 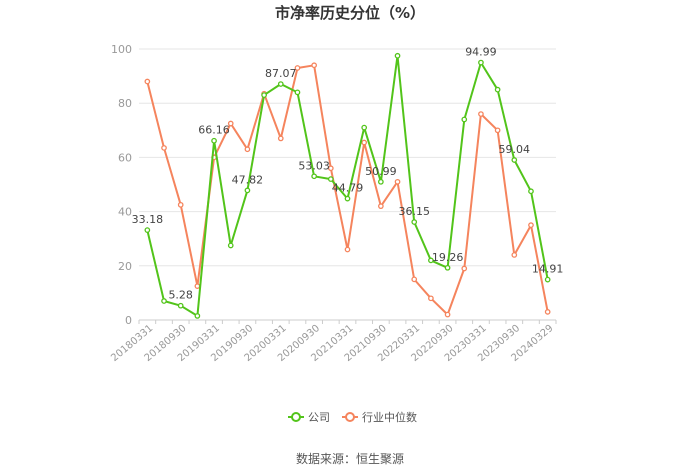 I want to click on source-note: 数据来源：恒生聚源, so click(x=350, y=458).